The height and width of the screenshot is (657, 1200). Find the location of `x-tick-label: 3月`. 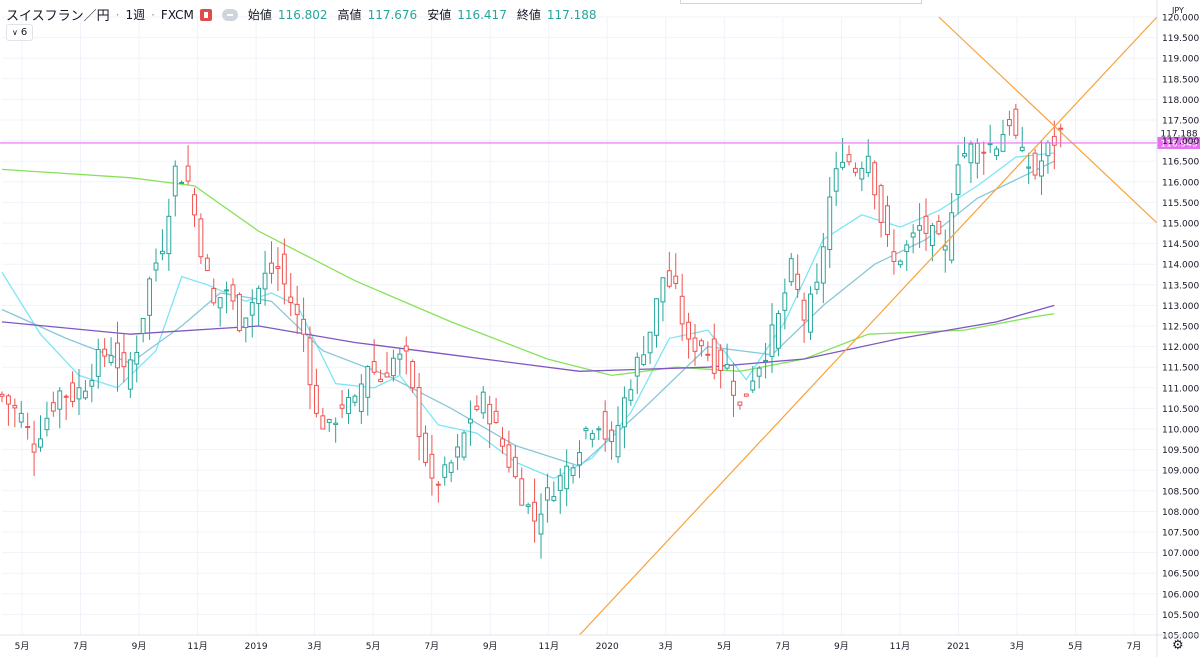

x-tick-label: 3月 is located at coordinates (665, 646).